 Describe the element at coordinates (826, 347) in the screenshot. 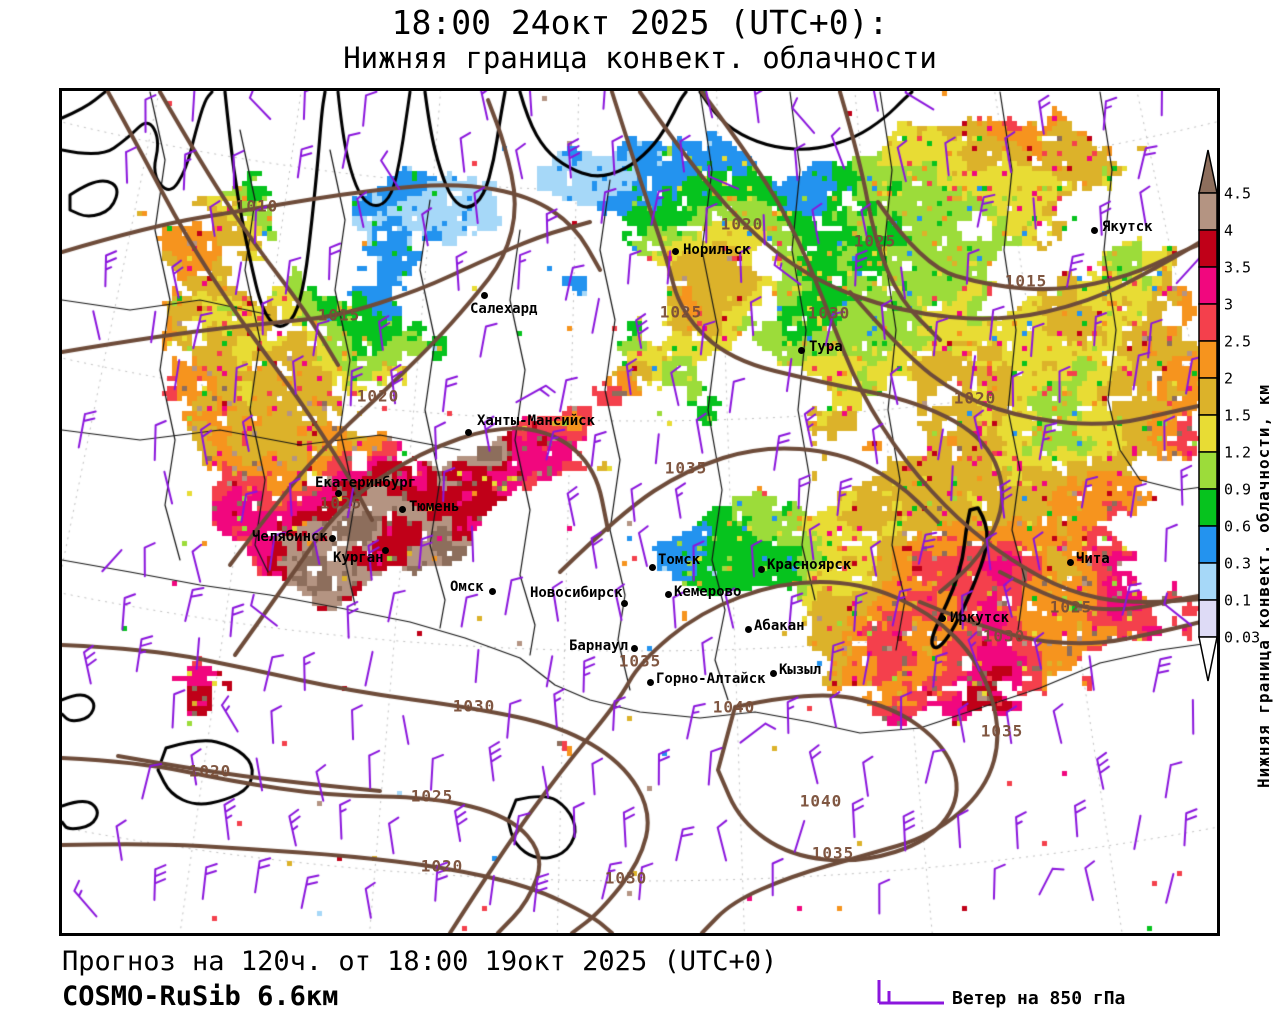

I see `city-label: Тура` at that location.